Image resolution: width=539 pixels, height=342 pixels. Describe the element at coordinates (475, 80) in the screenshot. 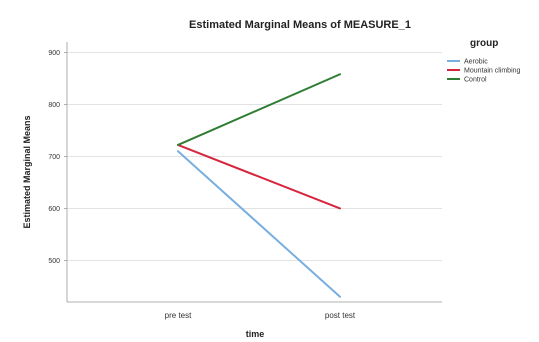

I see `legend-label: Control` at that location.